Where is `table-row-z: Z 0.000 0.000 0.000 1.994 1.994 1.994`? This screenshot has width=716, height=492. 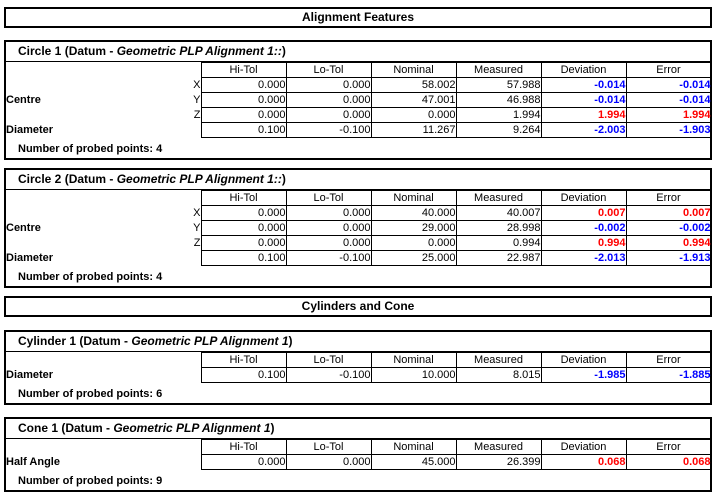 table-row-z: Z 0.000 0.000 0.000 1.994 1.994 1.994 is located at coordinates (359, 115).